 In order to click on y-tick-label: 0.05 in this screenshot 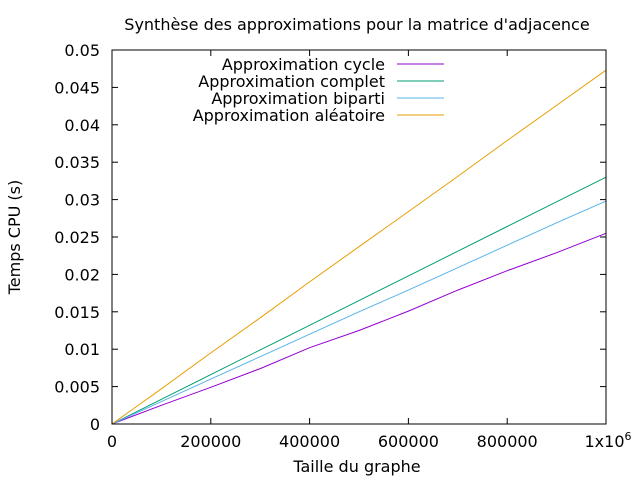, I will do `click(82, 50)`.